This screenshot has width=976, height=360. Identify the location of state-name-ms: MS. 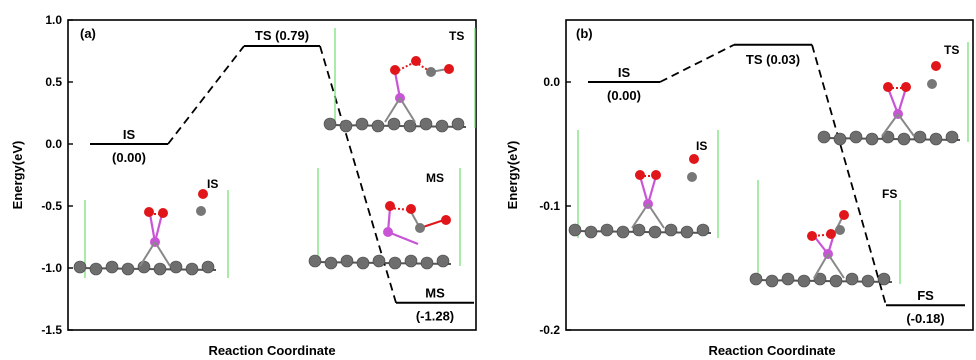
(435, 293).